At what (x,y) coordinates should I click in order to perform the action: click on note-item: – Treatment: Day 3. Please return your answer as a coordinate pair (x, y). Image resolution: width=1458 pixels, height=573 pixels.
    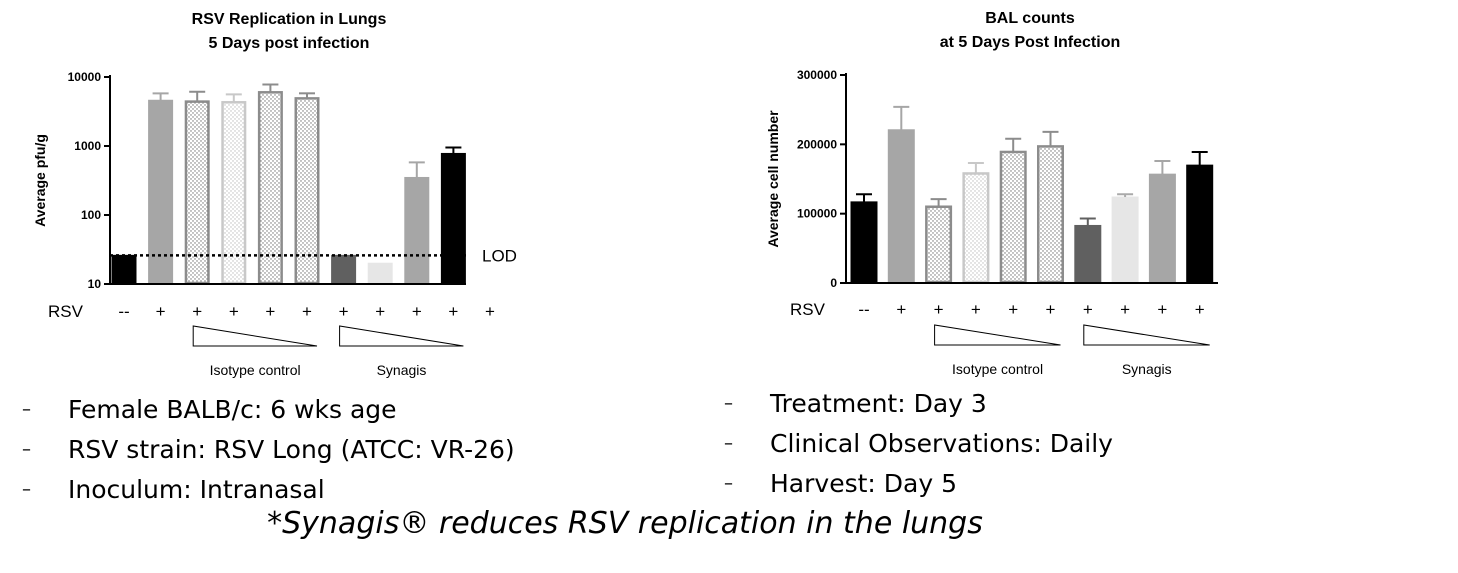
    Looking at the image, I should click on (908, 404).